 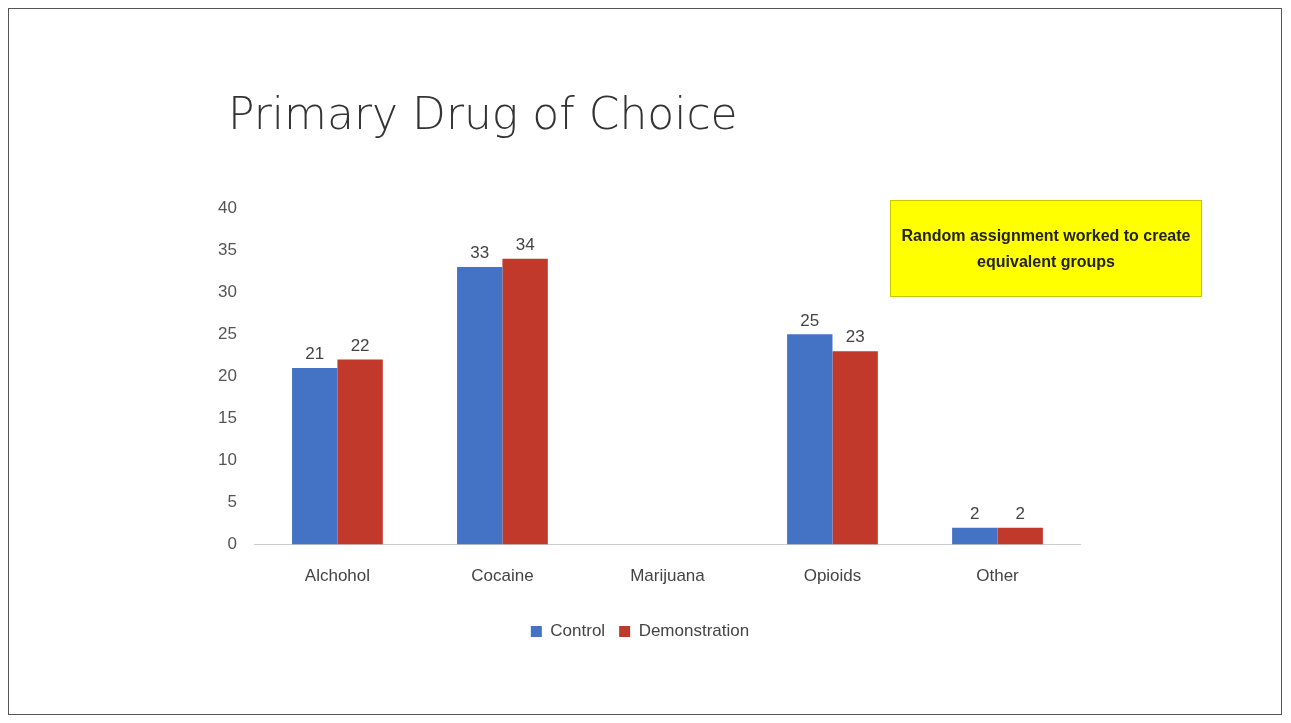 I want to click on data-label: 23, so click(x=855, y=337).